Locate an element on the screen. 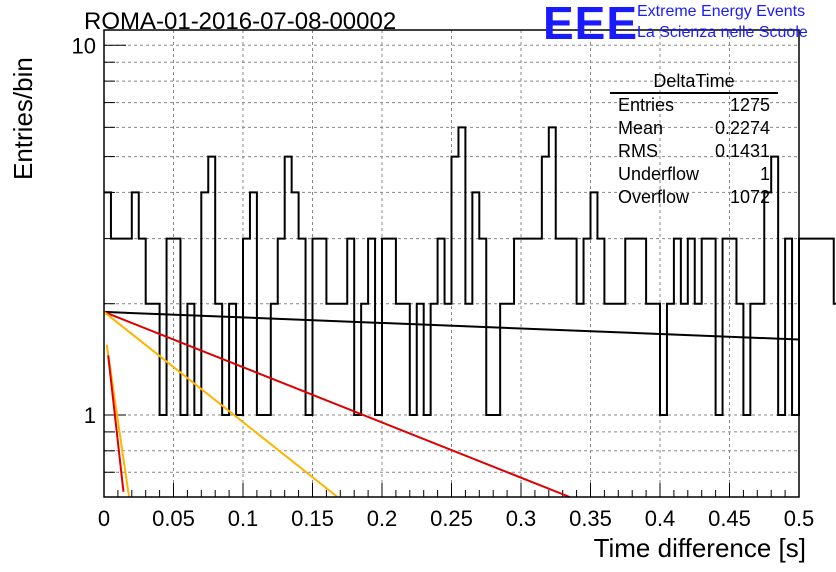  stats-label: Mean is located at coordinates (641, 128).